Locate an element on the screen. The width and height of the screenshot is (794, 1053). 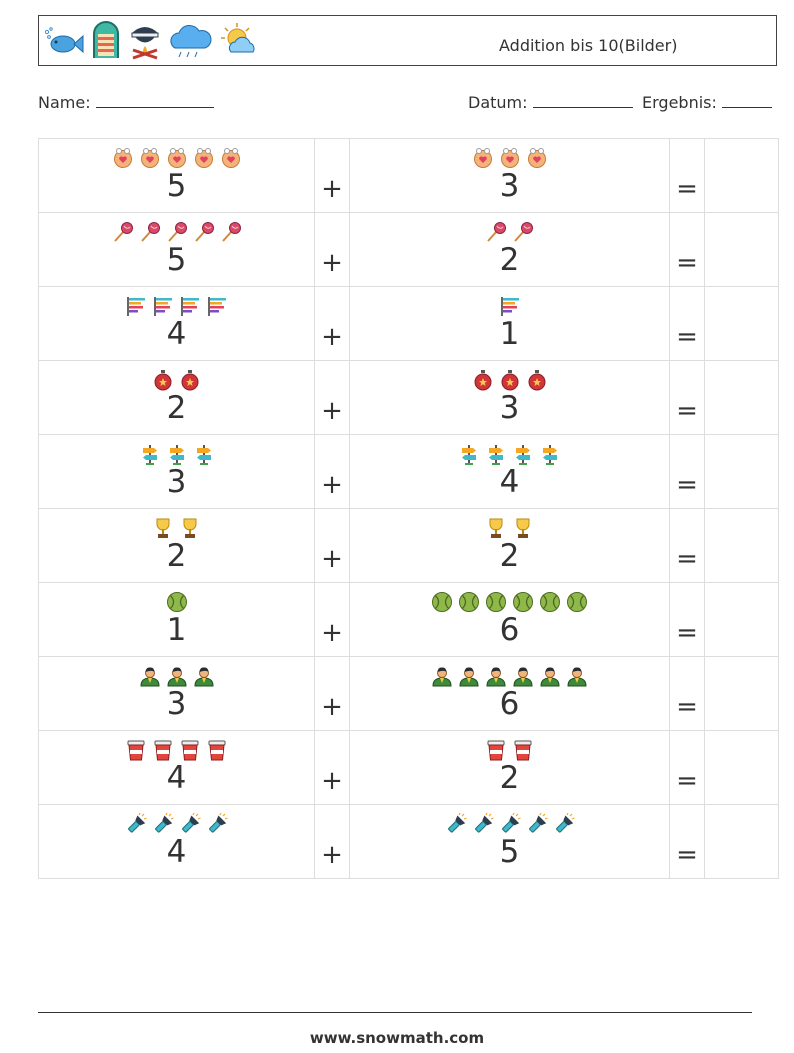
addend-a-cell: 1 is located at coordinates (176, 619).